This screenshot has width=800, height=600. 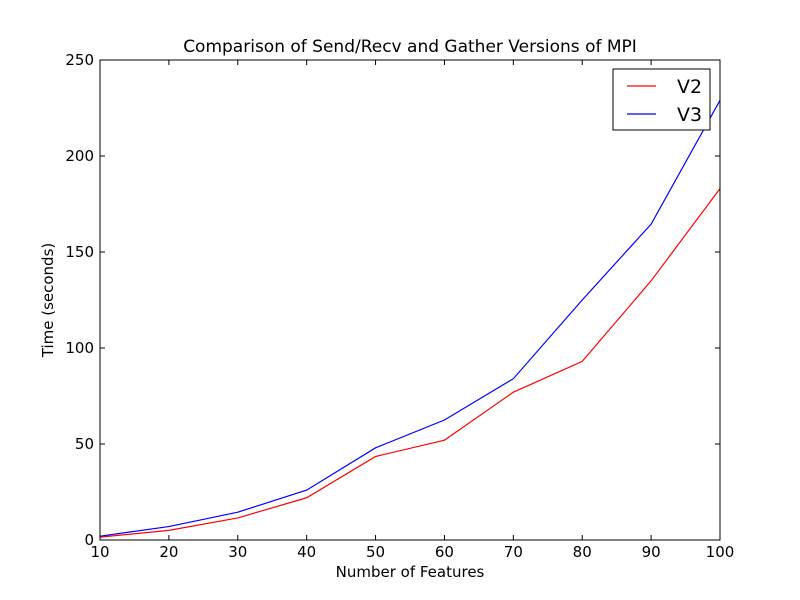 I want to click on y-axis-label: Time (seconds), so click(x=48, y=301).